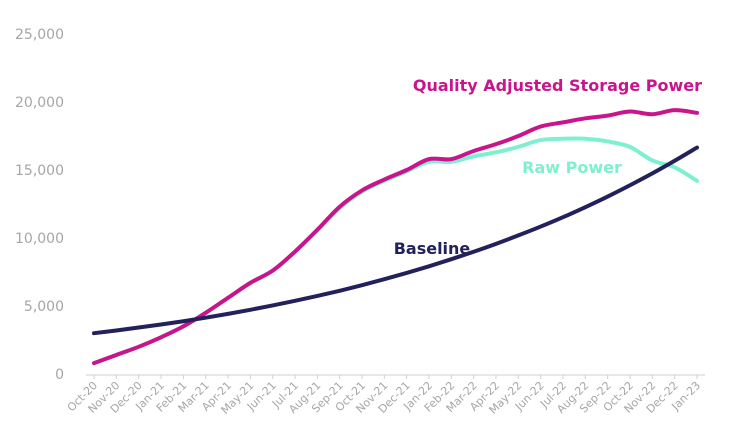 The image size is (736, 429). I want to click on y-tick-label: 10,000, so click(39, 239).